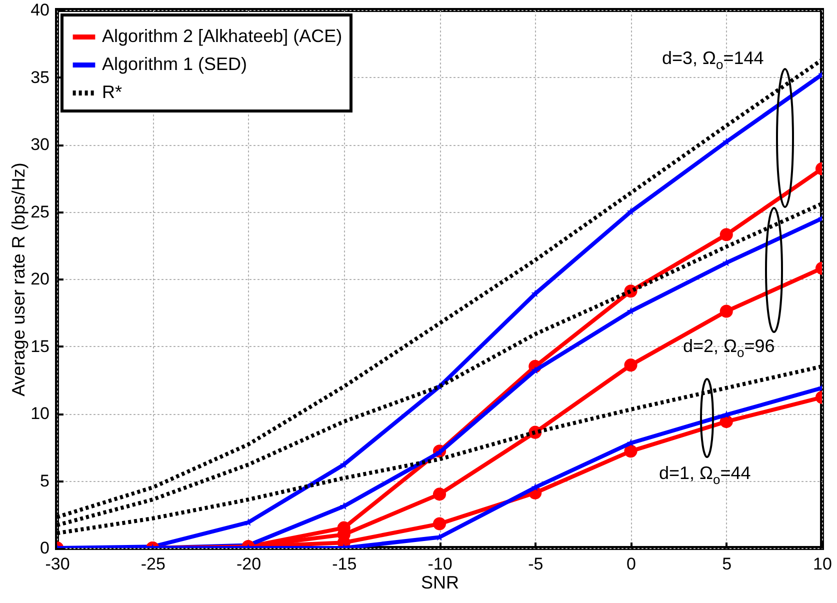  What do you see at coordinates (727, 564) in the screenshot?
I see `x-tick-label: 5` at bounding box center [727, 564].